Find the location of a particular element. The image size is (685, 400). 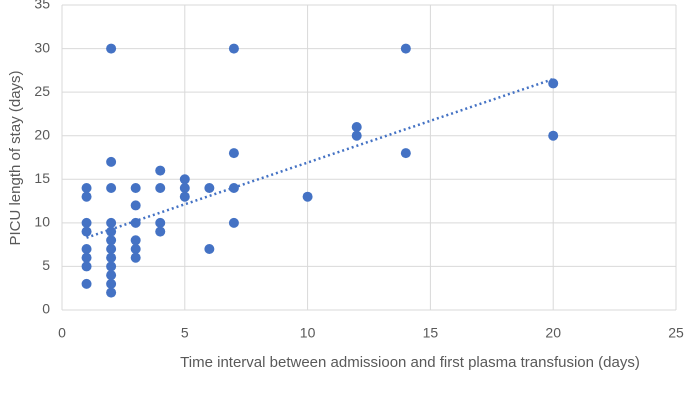

x-tick-label: 20 is located at coordinates (553, 333).